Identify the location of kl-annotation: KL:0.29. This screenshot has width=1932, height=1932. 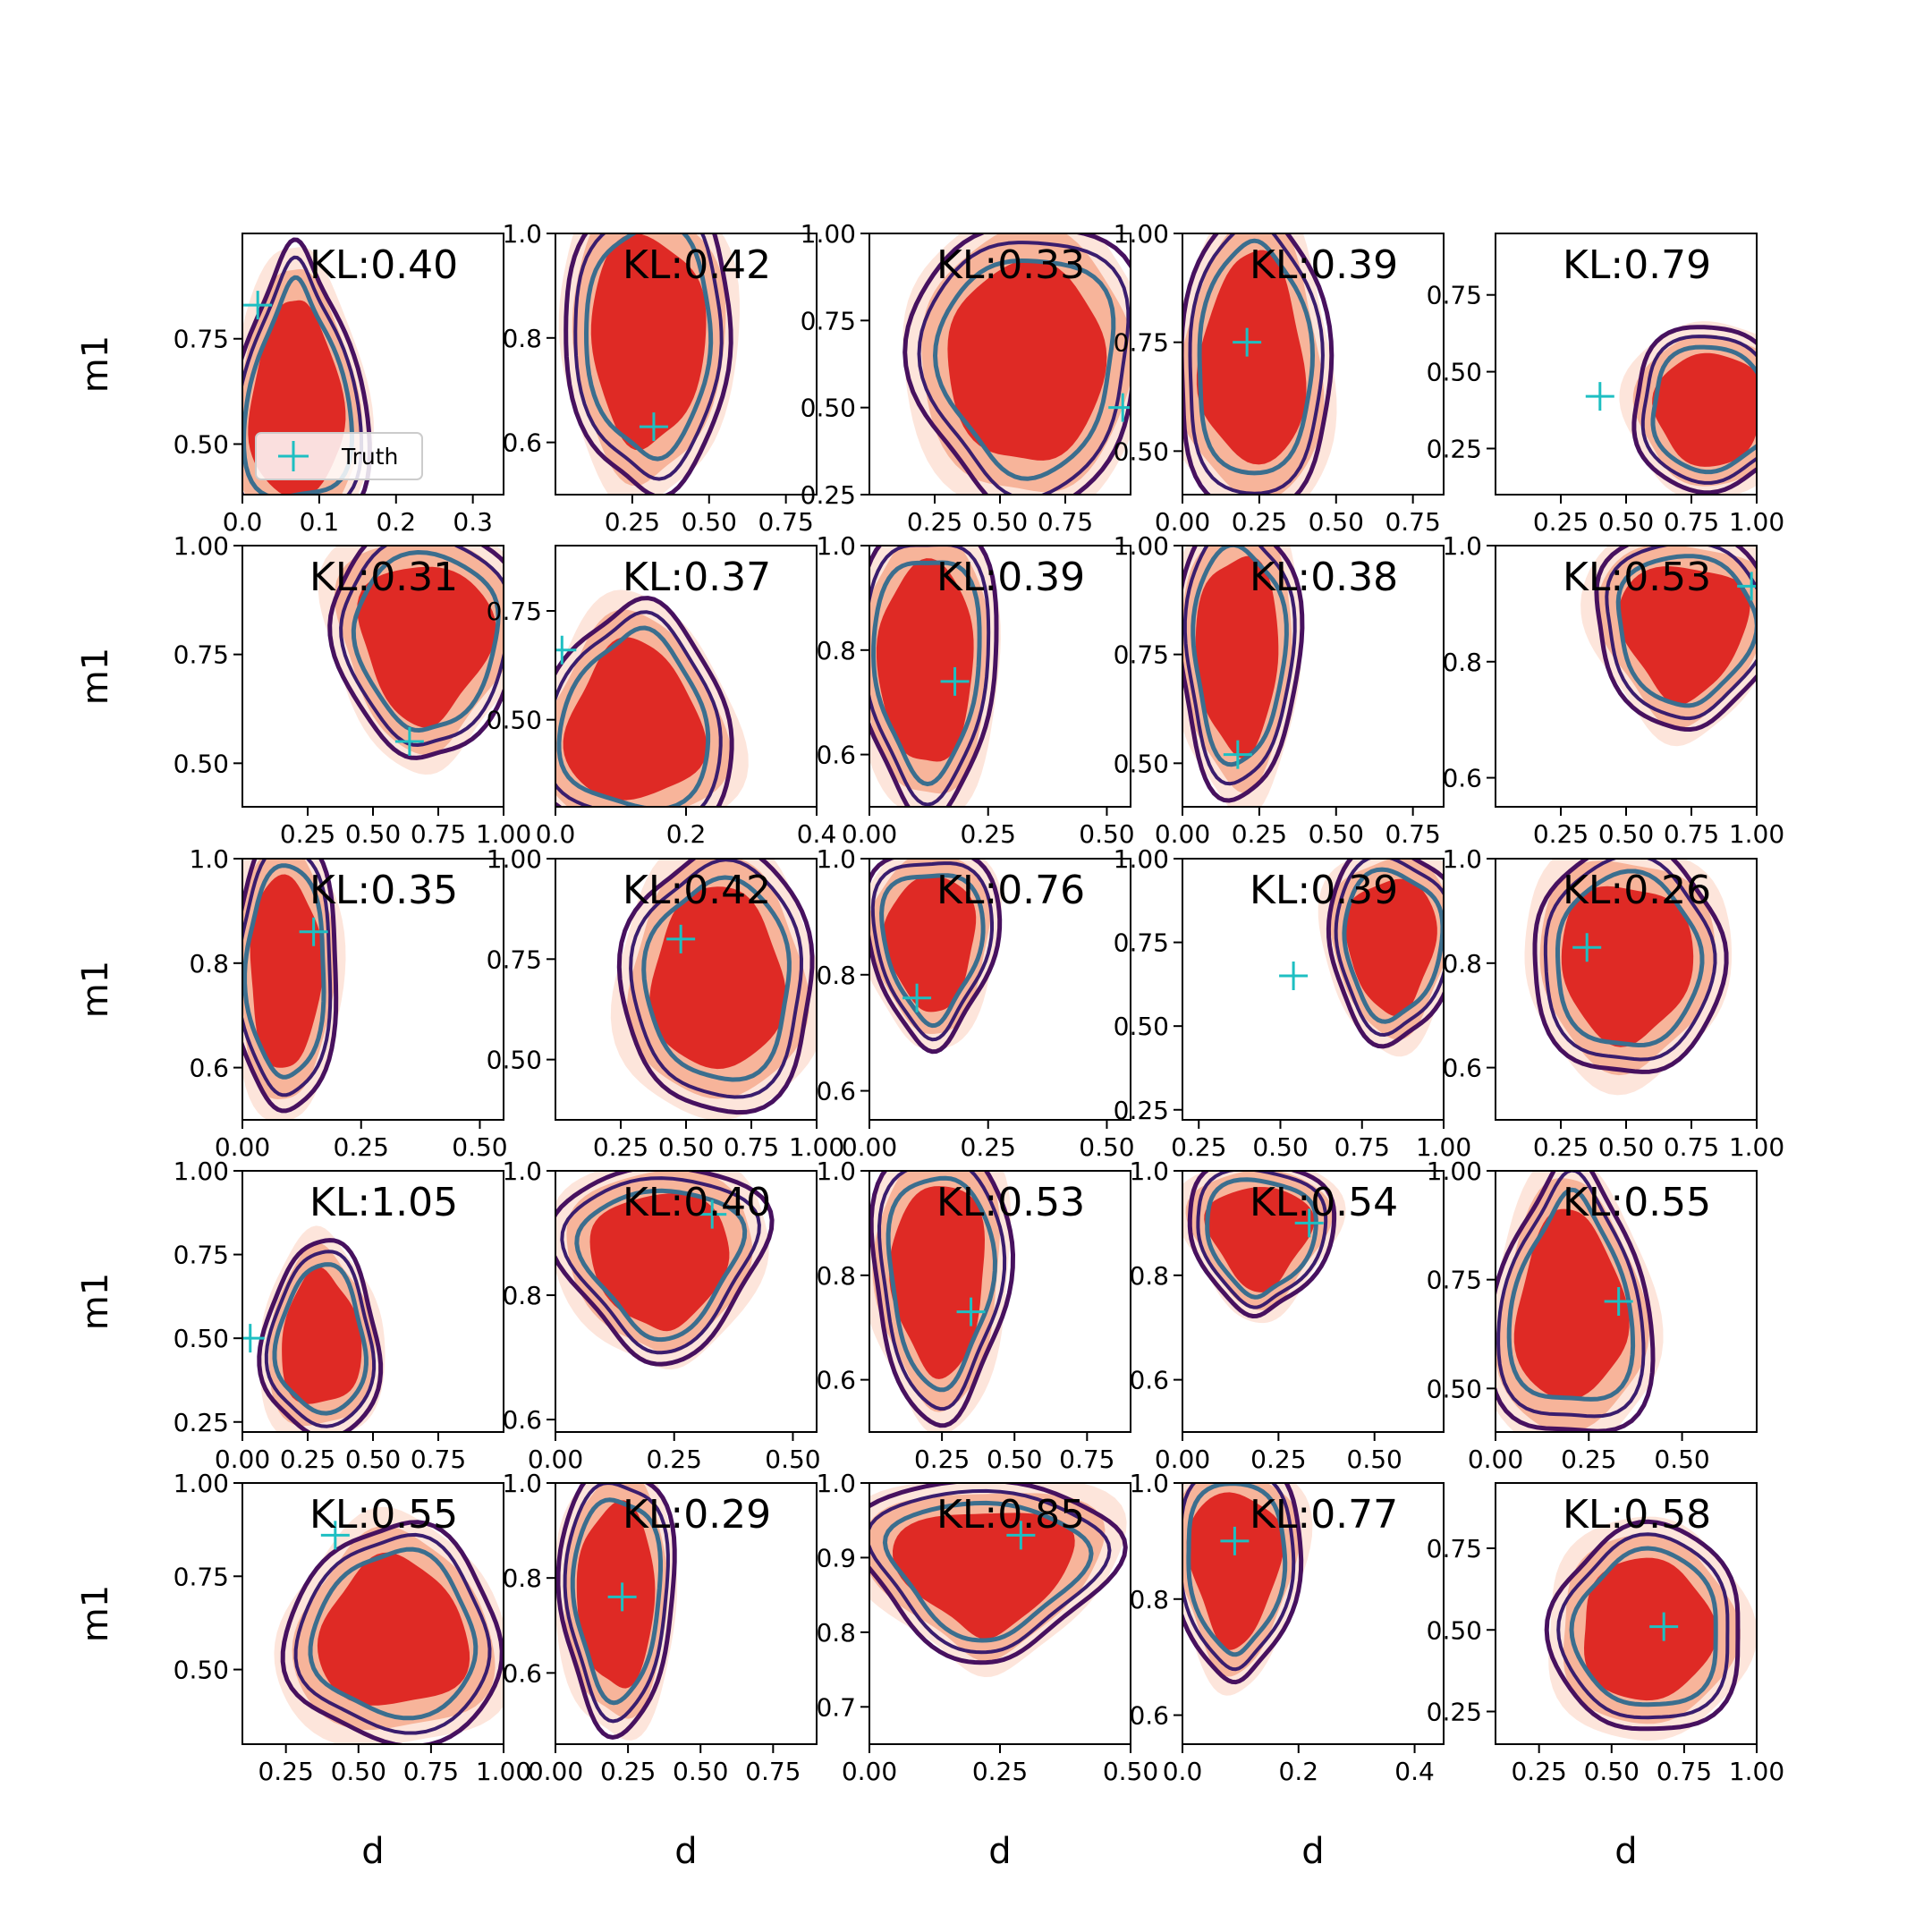
(697, 1515).